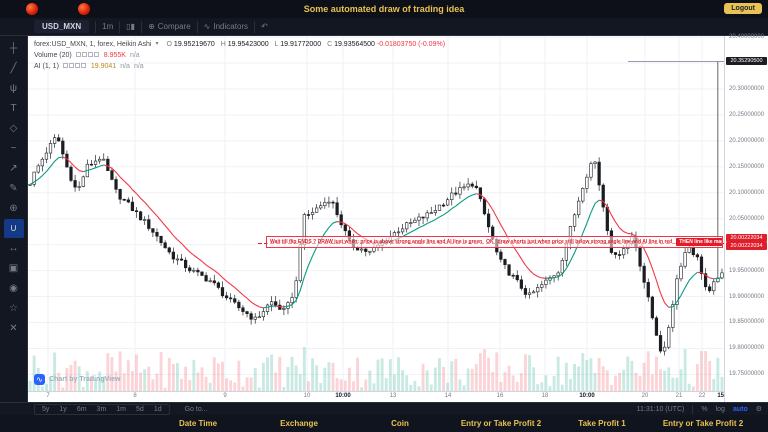  What do you see at coordinates (198, 423) in the screenshot?
I see `footer-label-0: Date Time` at bounding box center [198, 423].